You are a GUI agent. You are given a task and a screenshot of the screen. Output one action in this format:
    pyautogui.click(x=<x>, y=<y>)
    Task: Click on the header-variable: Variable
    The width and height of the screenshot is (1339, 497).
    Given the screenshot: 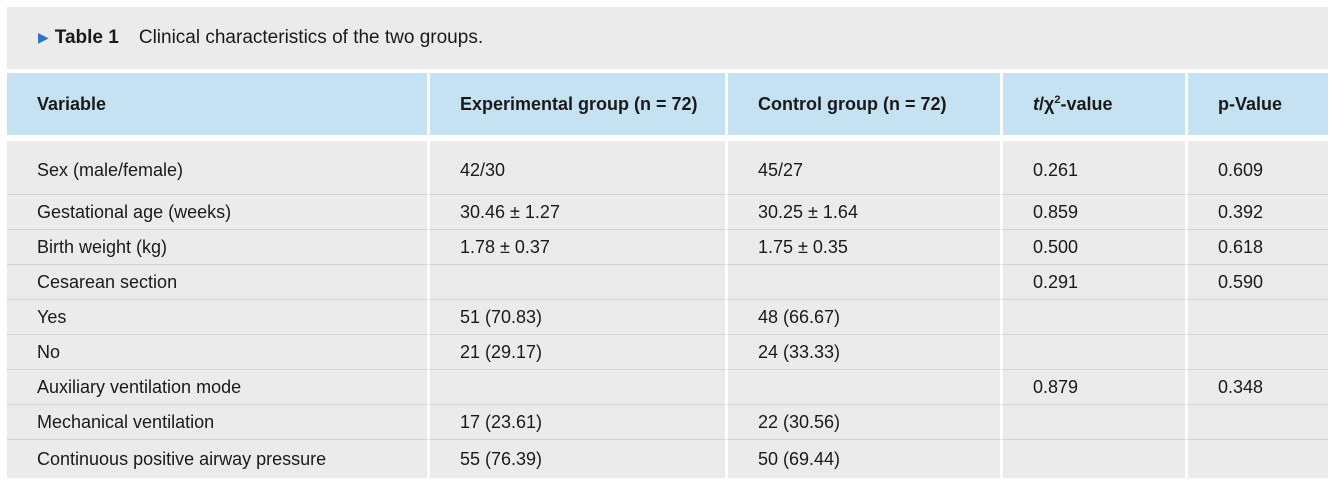 What is the action you would take?
    pyautogui.click(x=217, y=104)
    